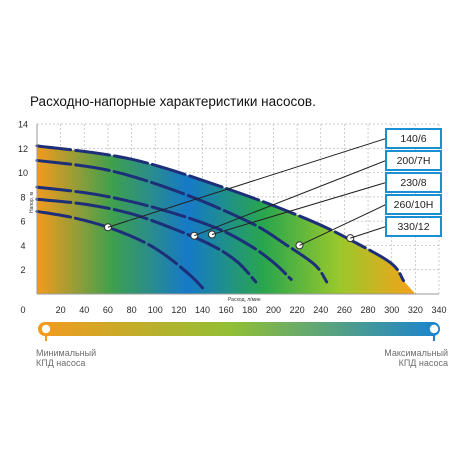 The height and width of the screenshot is (474, 474). I want to click on series-curve-2007h, so click(146, 240).